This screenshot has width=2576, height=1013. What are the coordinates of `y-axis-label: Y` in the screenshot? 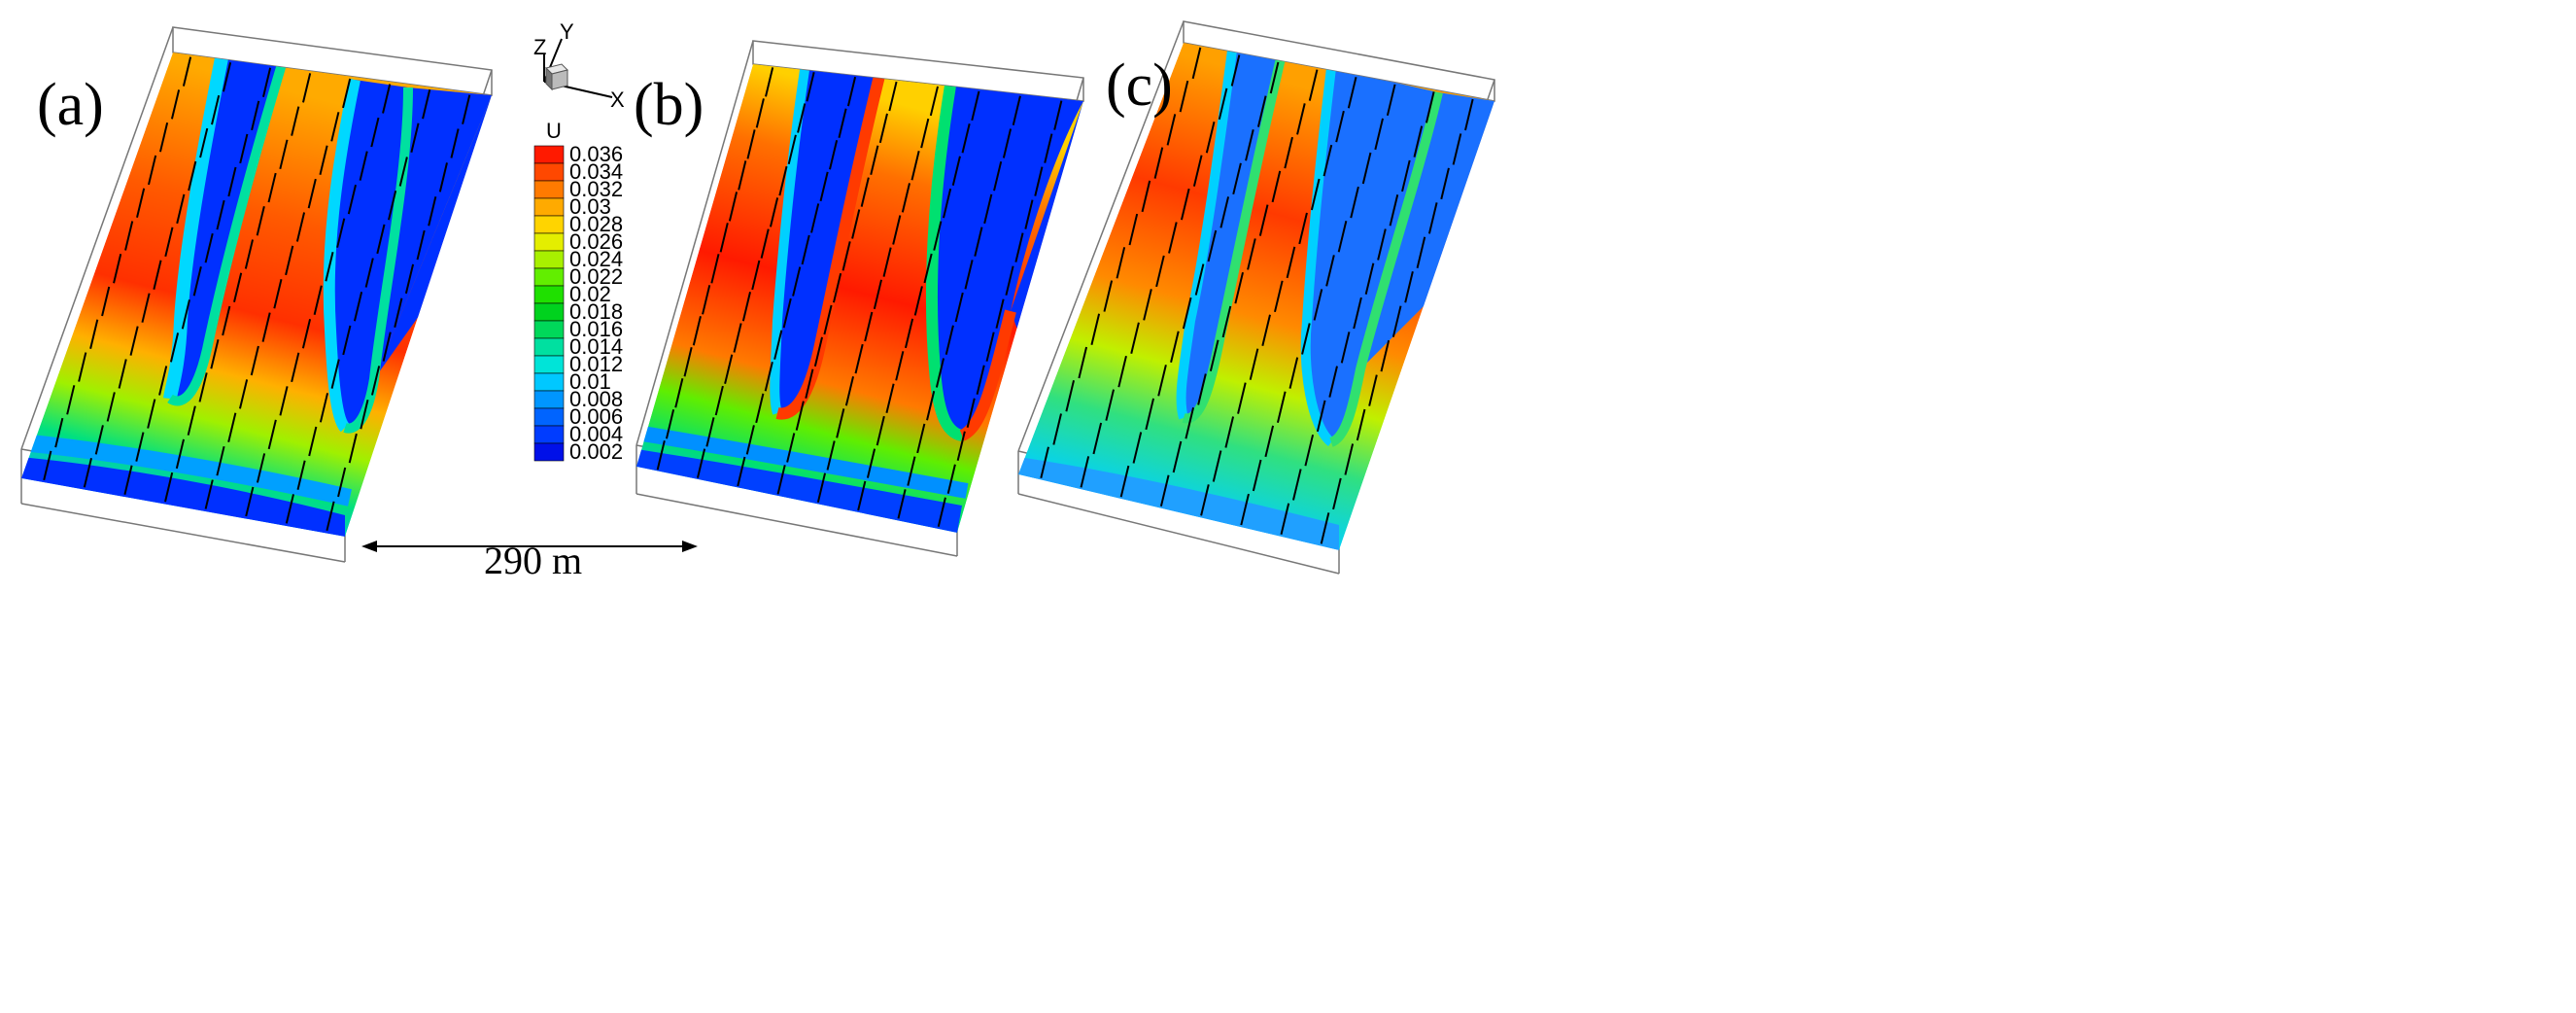 It's located at (567, 31).